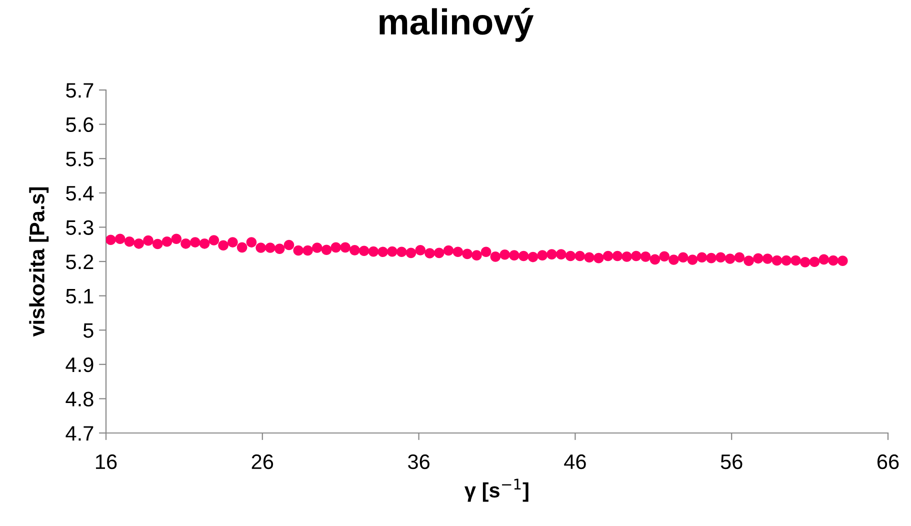 Image resolution: width=911 pixels, height=526 pixels. What do you see at coordinates (731, 462) in the screenshot?
I see `x-tick-label: 56` at bounding box center [731, 462].